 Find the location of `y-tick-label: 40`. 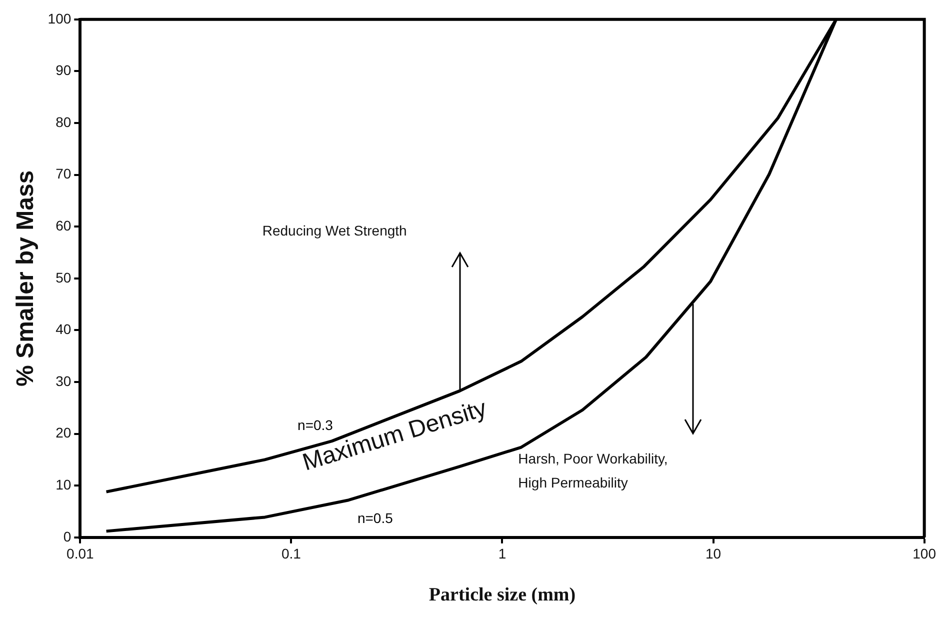

y-tick-label: 40 is located at coordinates (64, 329).